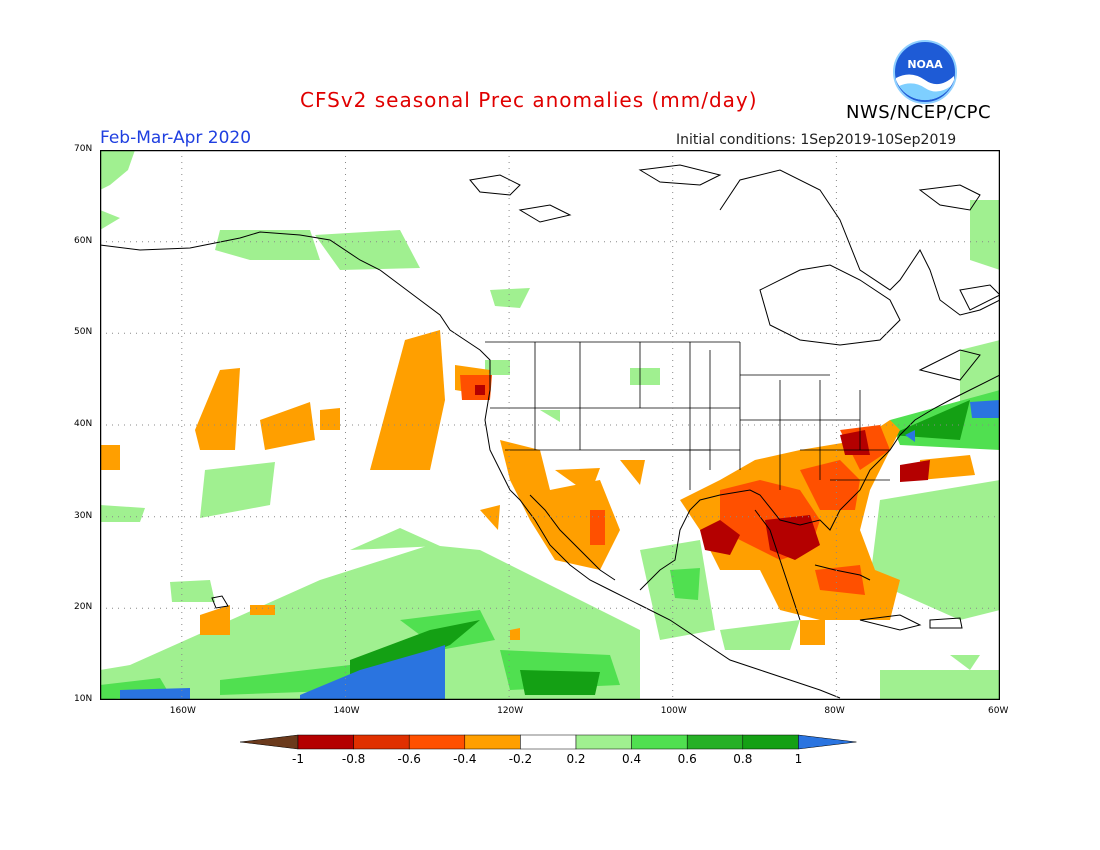 The height and width of the screenshot is (850, 1100). I want to click on noaa-logo-text: NOAA, so click(925, 64).